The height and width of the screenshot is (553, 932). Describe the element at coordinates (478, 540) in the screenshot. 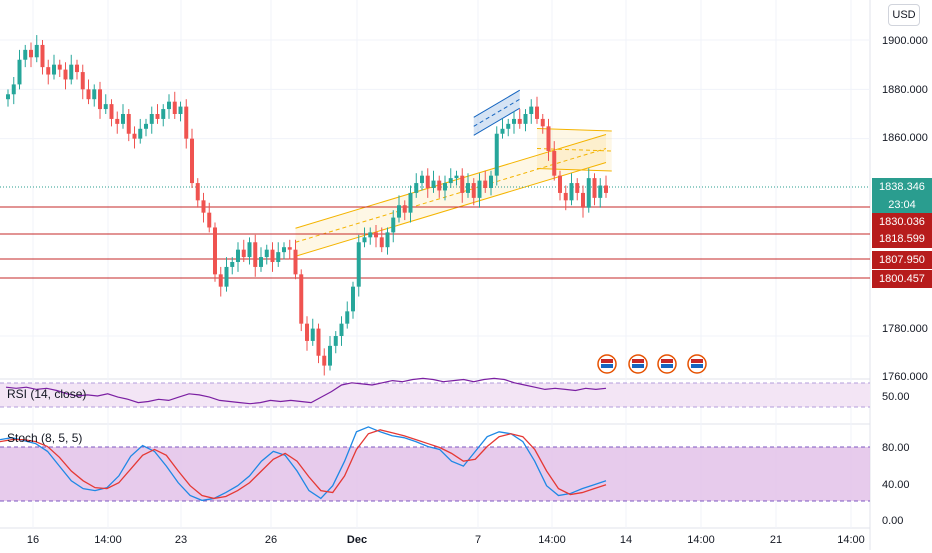

I see `time-tick-label: 7` at that location.